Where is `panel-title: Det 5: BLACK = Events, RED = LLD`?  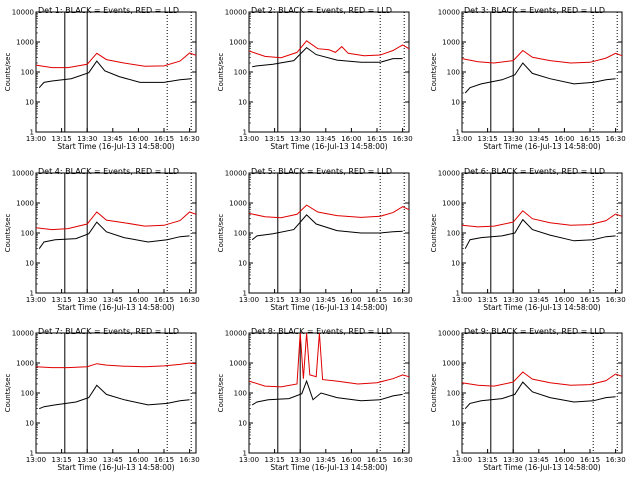
panel-title: Det 5: BLACK = Events, RED = LLD is located at coordinates (321, 171).